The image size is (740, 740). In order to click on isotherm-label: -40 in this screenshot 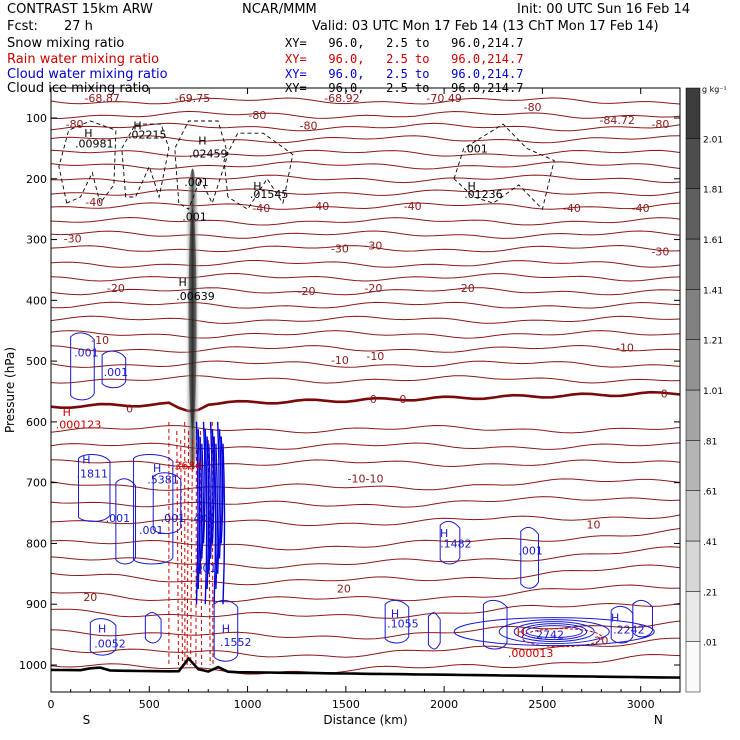, I will do `click(572, 208)`.